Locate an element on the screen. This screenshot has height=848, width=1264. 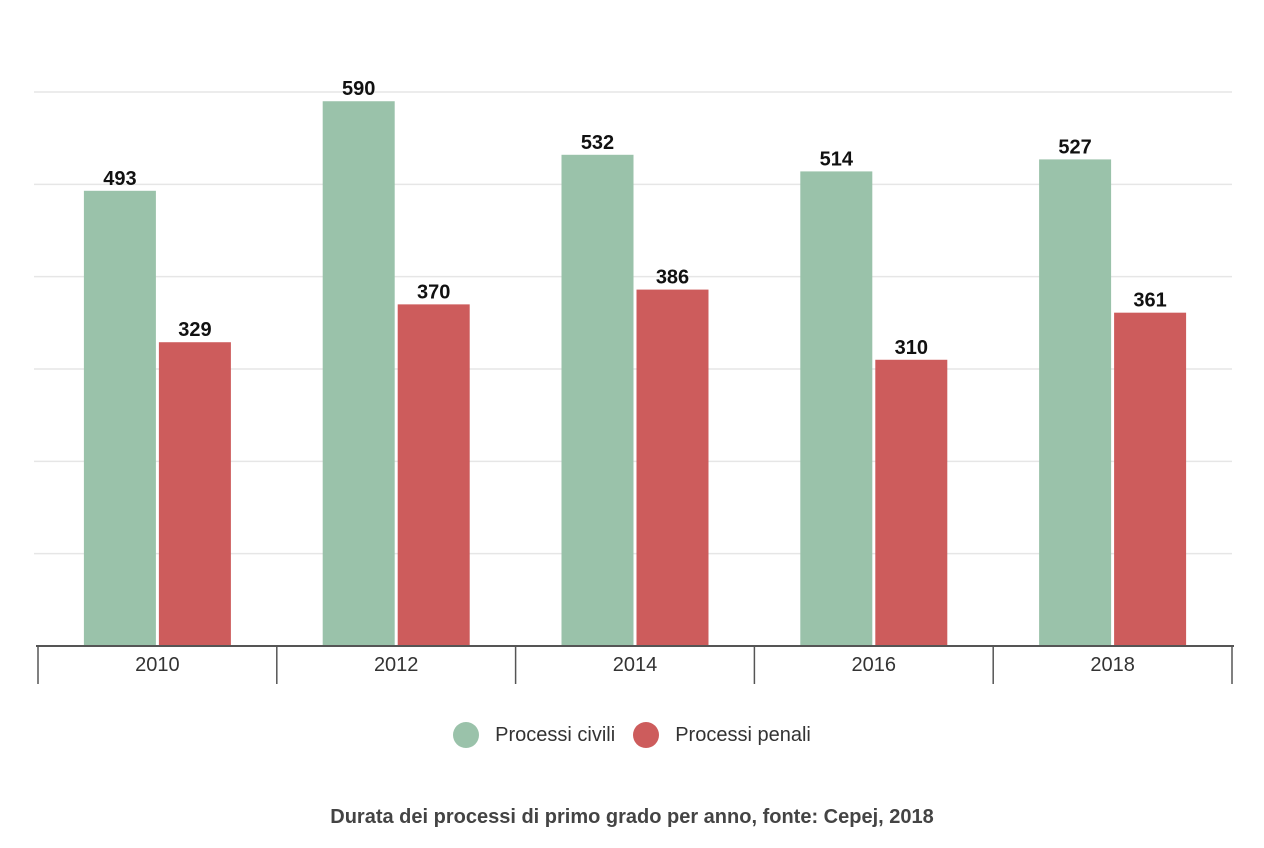
x-tick-label-2016: 2016 is located at coordinates (874, 665).